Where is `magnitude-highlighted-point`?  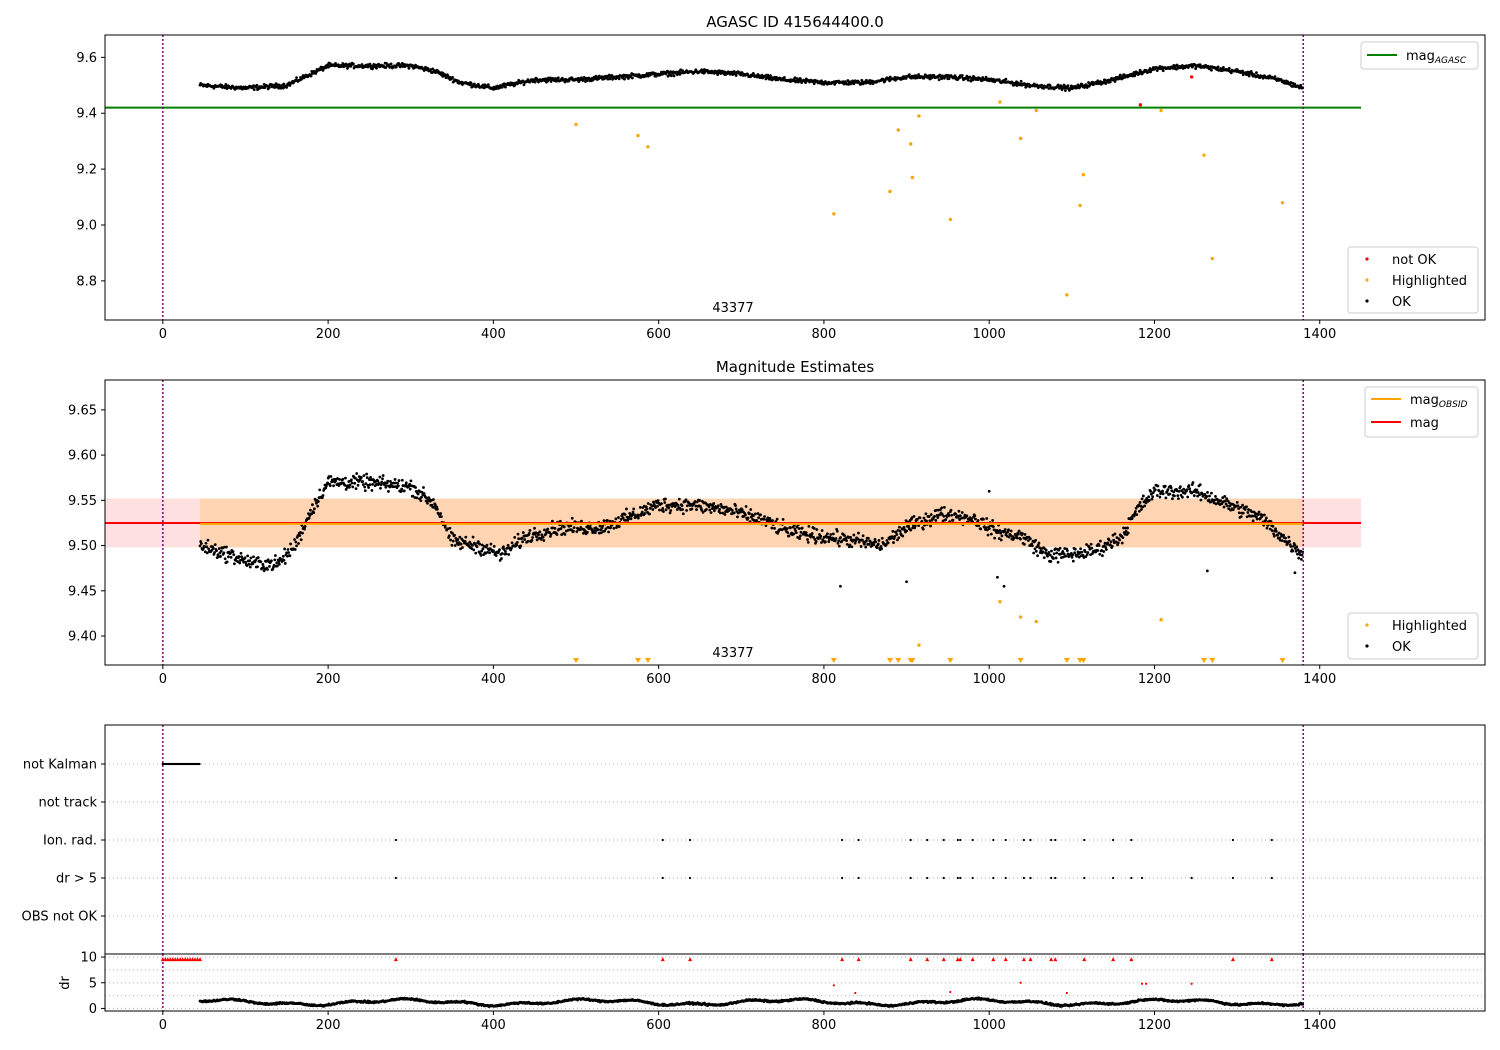
magnitude-highlighted-point is located at coordinates (1036, 621).